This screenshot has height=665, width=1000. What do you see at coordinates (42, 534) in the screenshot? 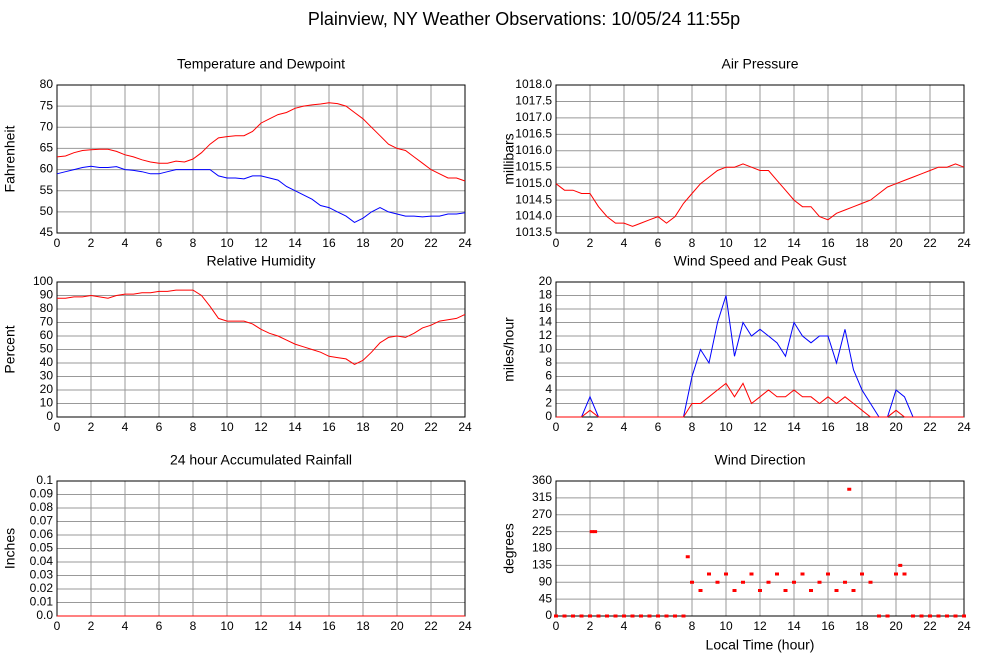
I see `y-tick-label: 0.06` at bounding box center [42, 534].